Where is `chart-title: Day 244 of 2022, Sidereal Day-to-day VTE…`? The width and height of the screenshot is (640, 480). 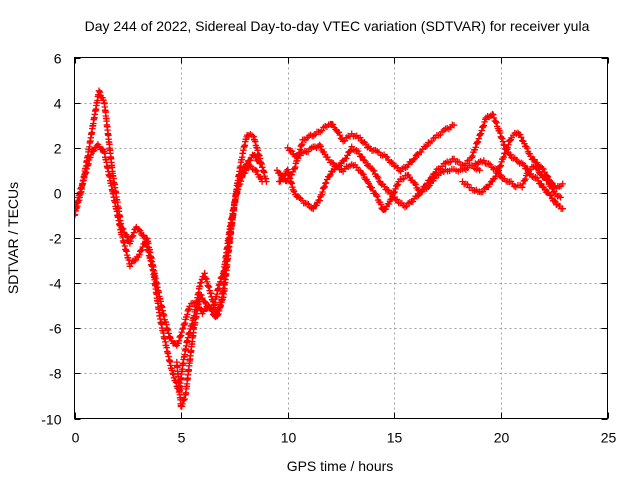
chart-title: Day 244 of 2022, Sidereal Day-to-day VTE… is located at coordinates (337, 26).